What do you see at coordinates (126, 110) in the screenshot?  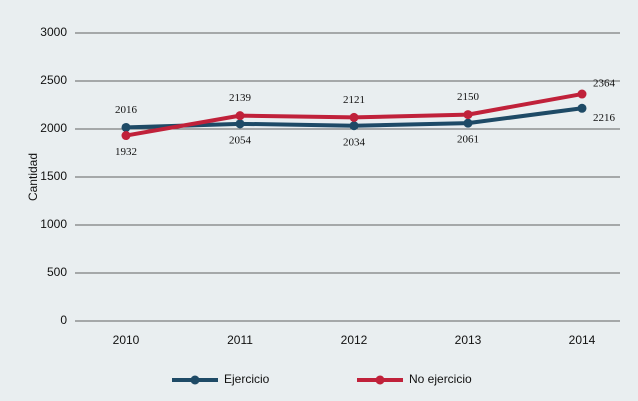 I see `value-label: 2016` at bounding box center [126, 110].